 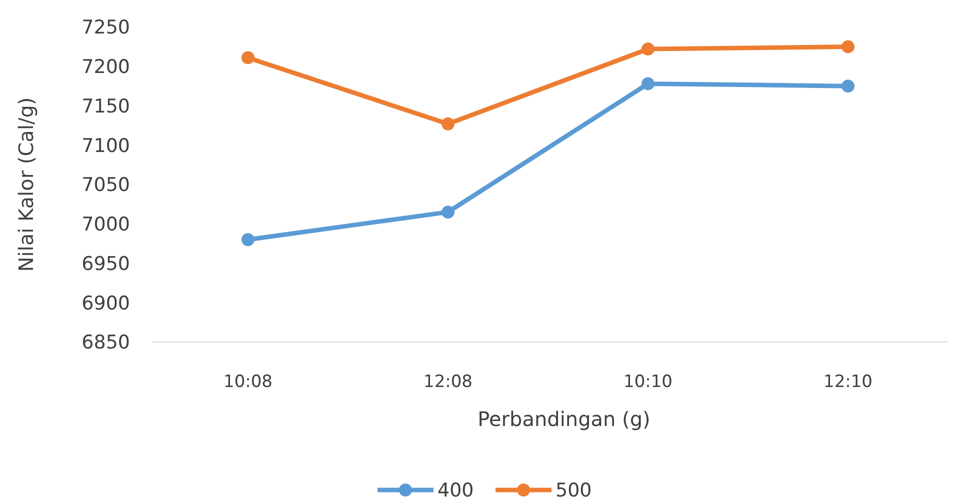 What do you see at coordinates (106, 303) in the screenshot?
I see `y-tick-label: 6900` at bounding box center [106, 303].